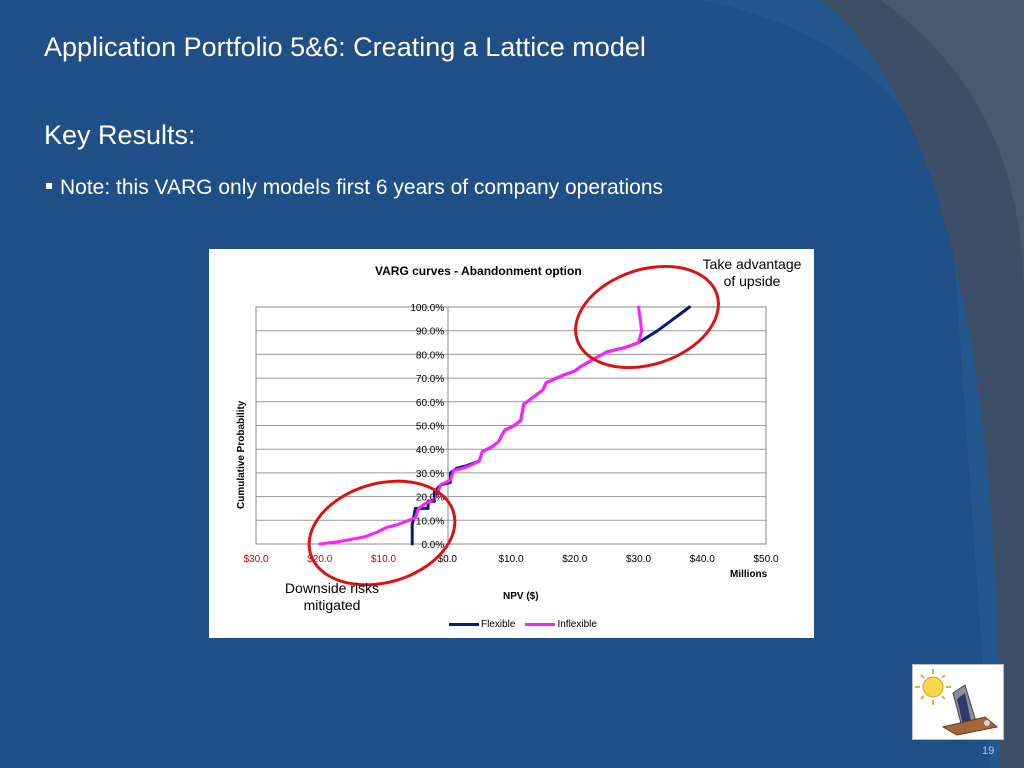  I want to click on y-tick-label-10: 100.0%, so click(427, 308).